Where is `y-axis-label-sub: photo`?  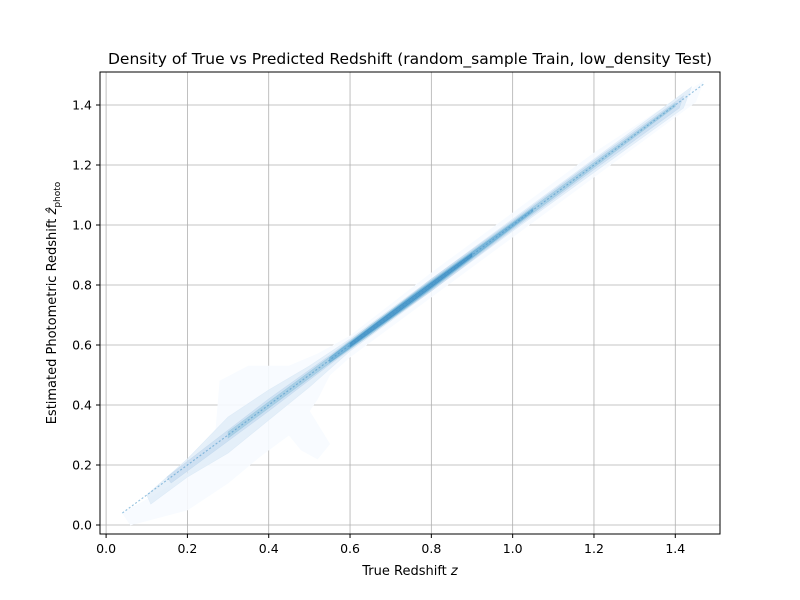
y-axis-label-sub: photo is located at coordinates (58, 194).